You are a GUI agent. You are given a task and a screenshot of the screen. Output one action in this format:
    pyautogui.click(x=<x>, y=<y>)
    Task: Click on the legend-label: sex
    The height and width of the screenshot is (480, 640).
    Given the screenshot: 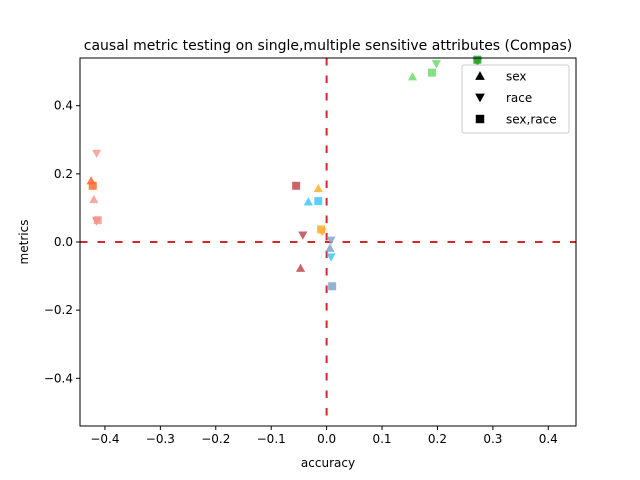 What is the action you would take?
    pyautogui.click(x=516, y=77)
    